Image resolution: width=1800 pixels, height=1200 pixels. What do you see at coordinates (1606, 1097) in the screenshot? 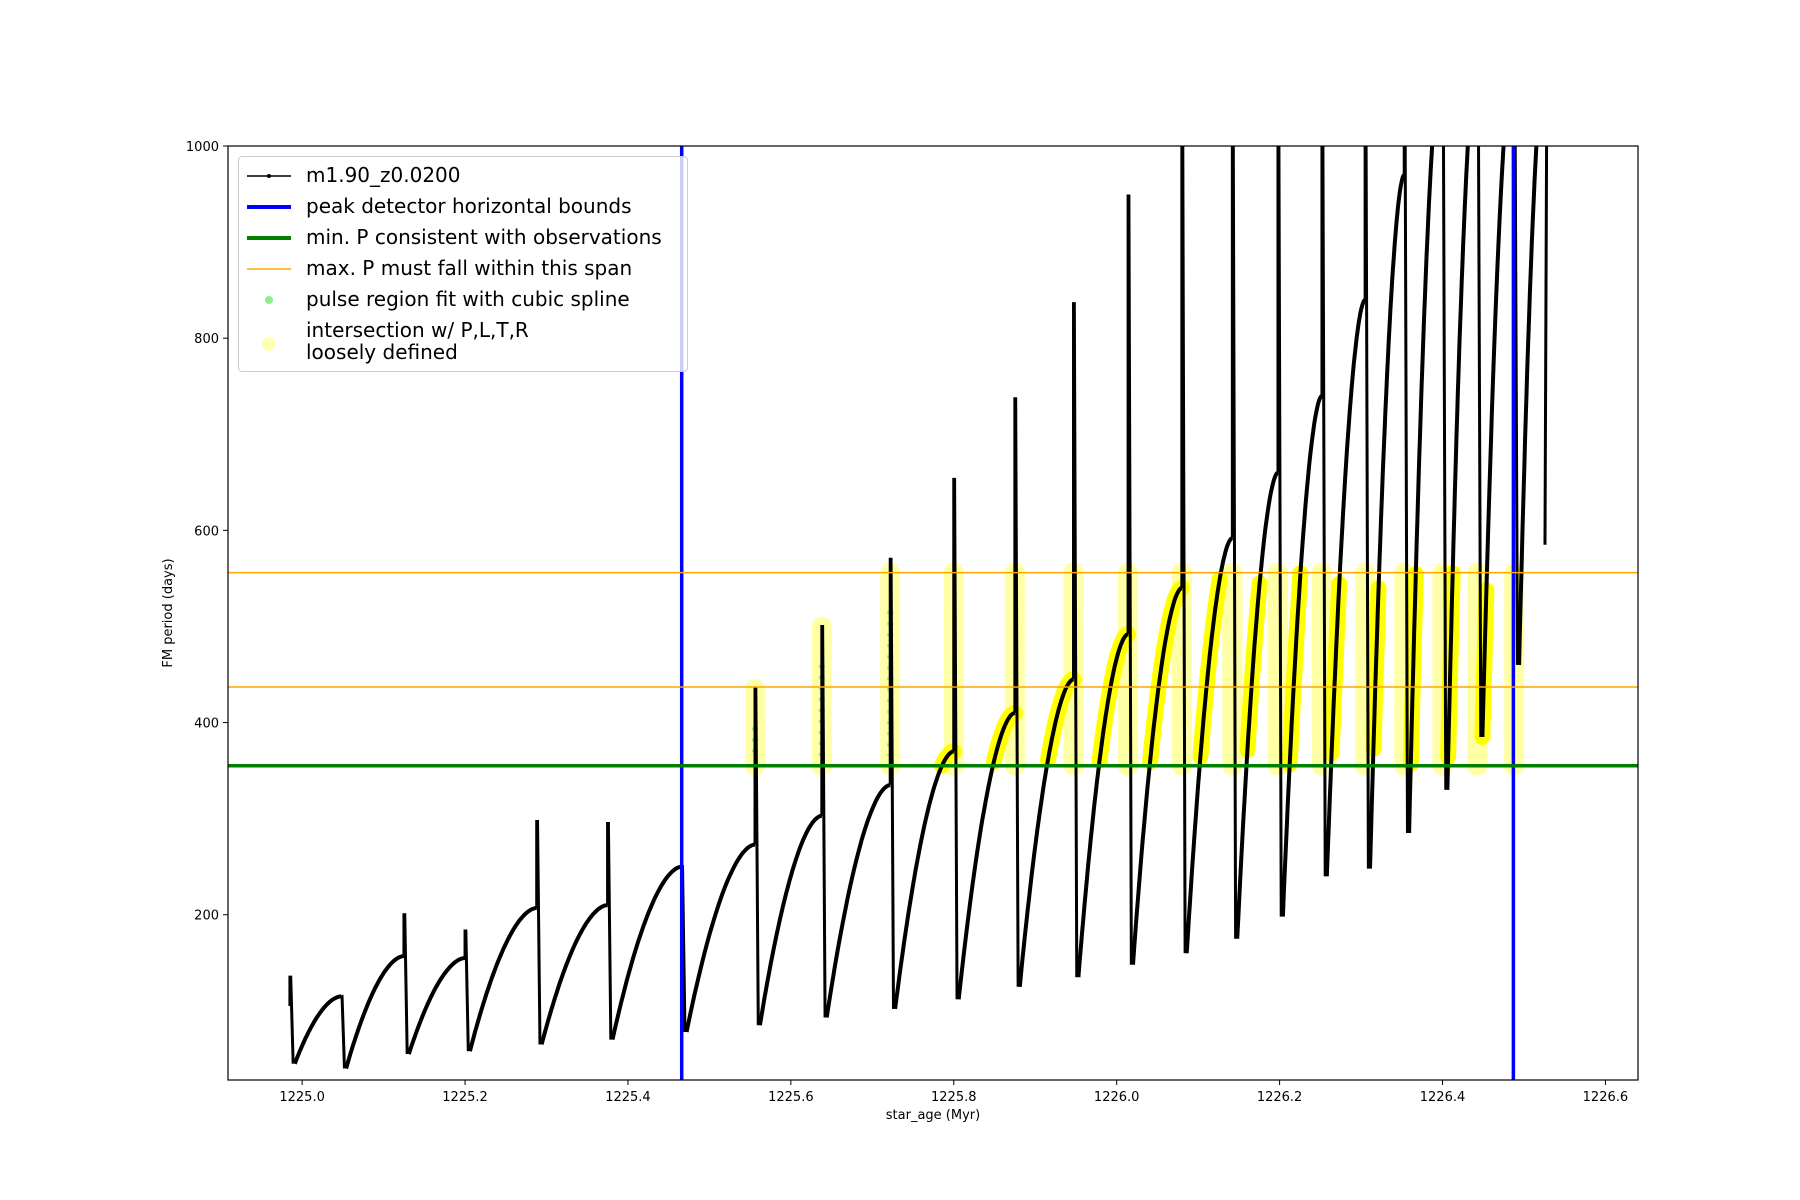
I see `x-tick-label: 1226.6` at bounding box center [1606, 1097].